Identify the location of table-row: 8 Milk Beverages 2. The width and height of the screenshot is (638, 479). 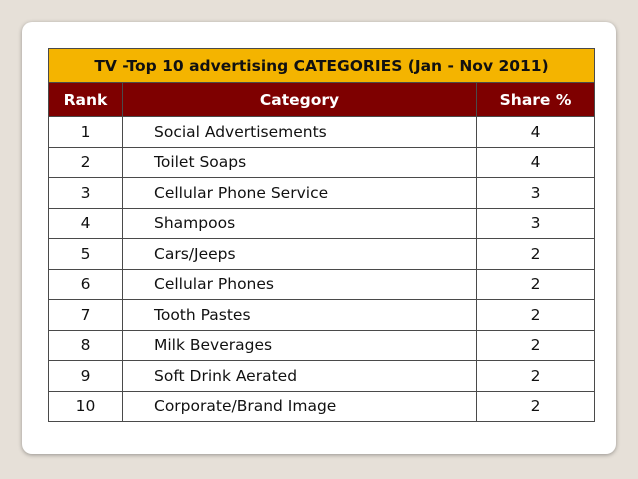
(321, 345).